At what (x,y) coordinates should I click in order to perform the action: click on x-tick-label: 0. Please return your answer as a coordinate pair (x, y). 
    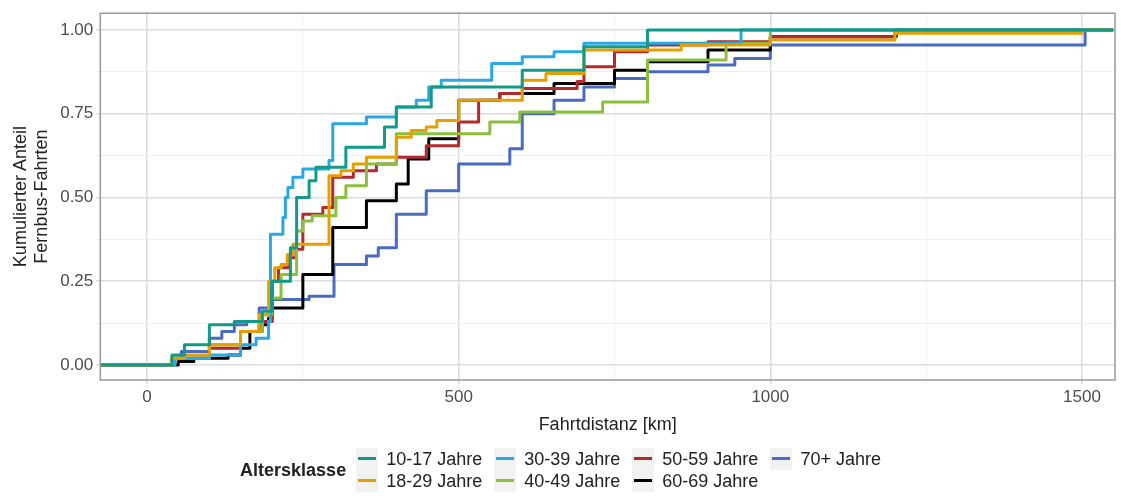
    Looking at the image, I should click on (147, 396).